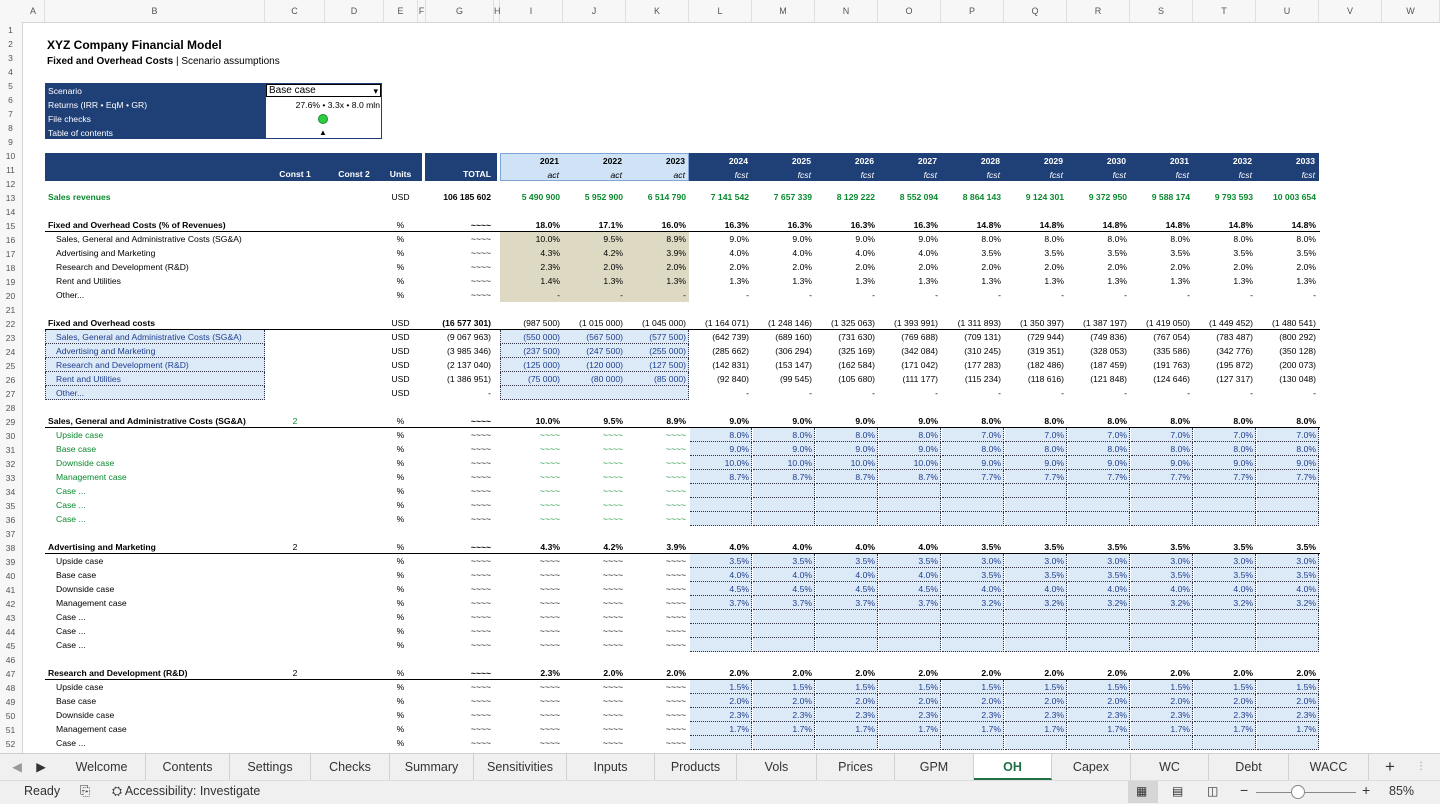  Describe the element at coordinates (1366, 790) in the screenshot. I see `zoom-in-icon: +` at that location.